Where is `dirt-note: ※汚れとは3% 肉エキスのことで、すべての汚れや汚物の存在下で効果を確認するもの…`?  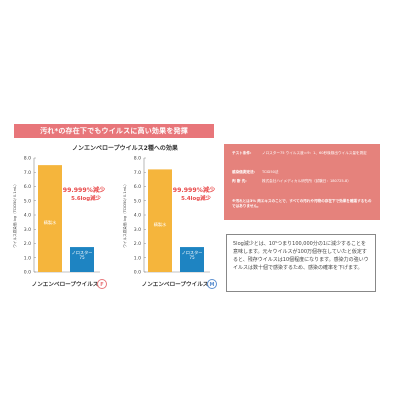 dirt-note: ※汚れとは3% 肉エキスのことで、すべての汚れや汚物の存在下で効果を確認するもの… is located at coordinates (302, 204).